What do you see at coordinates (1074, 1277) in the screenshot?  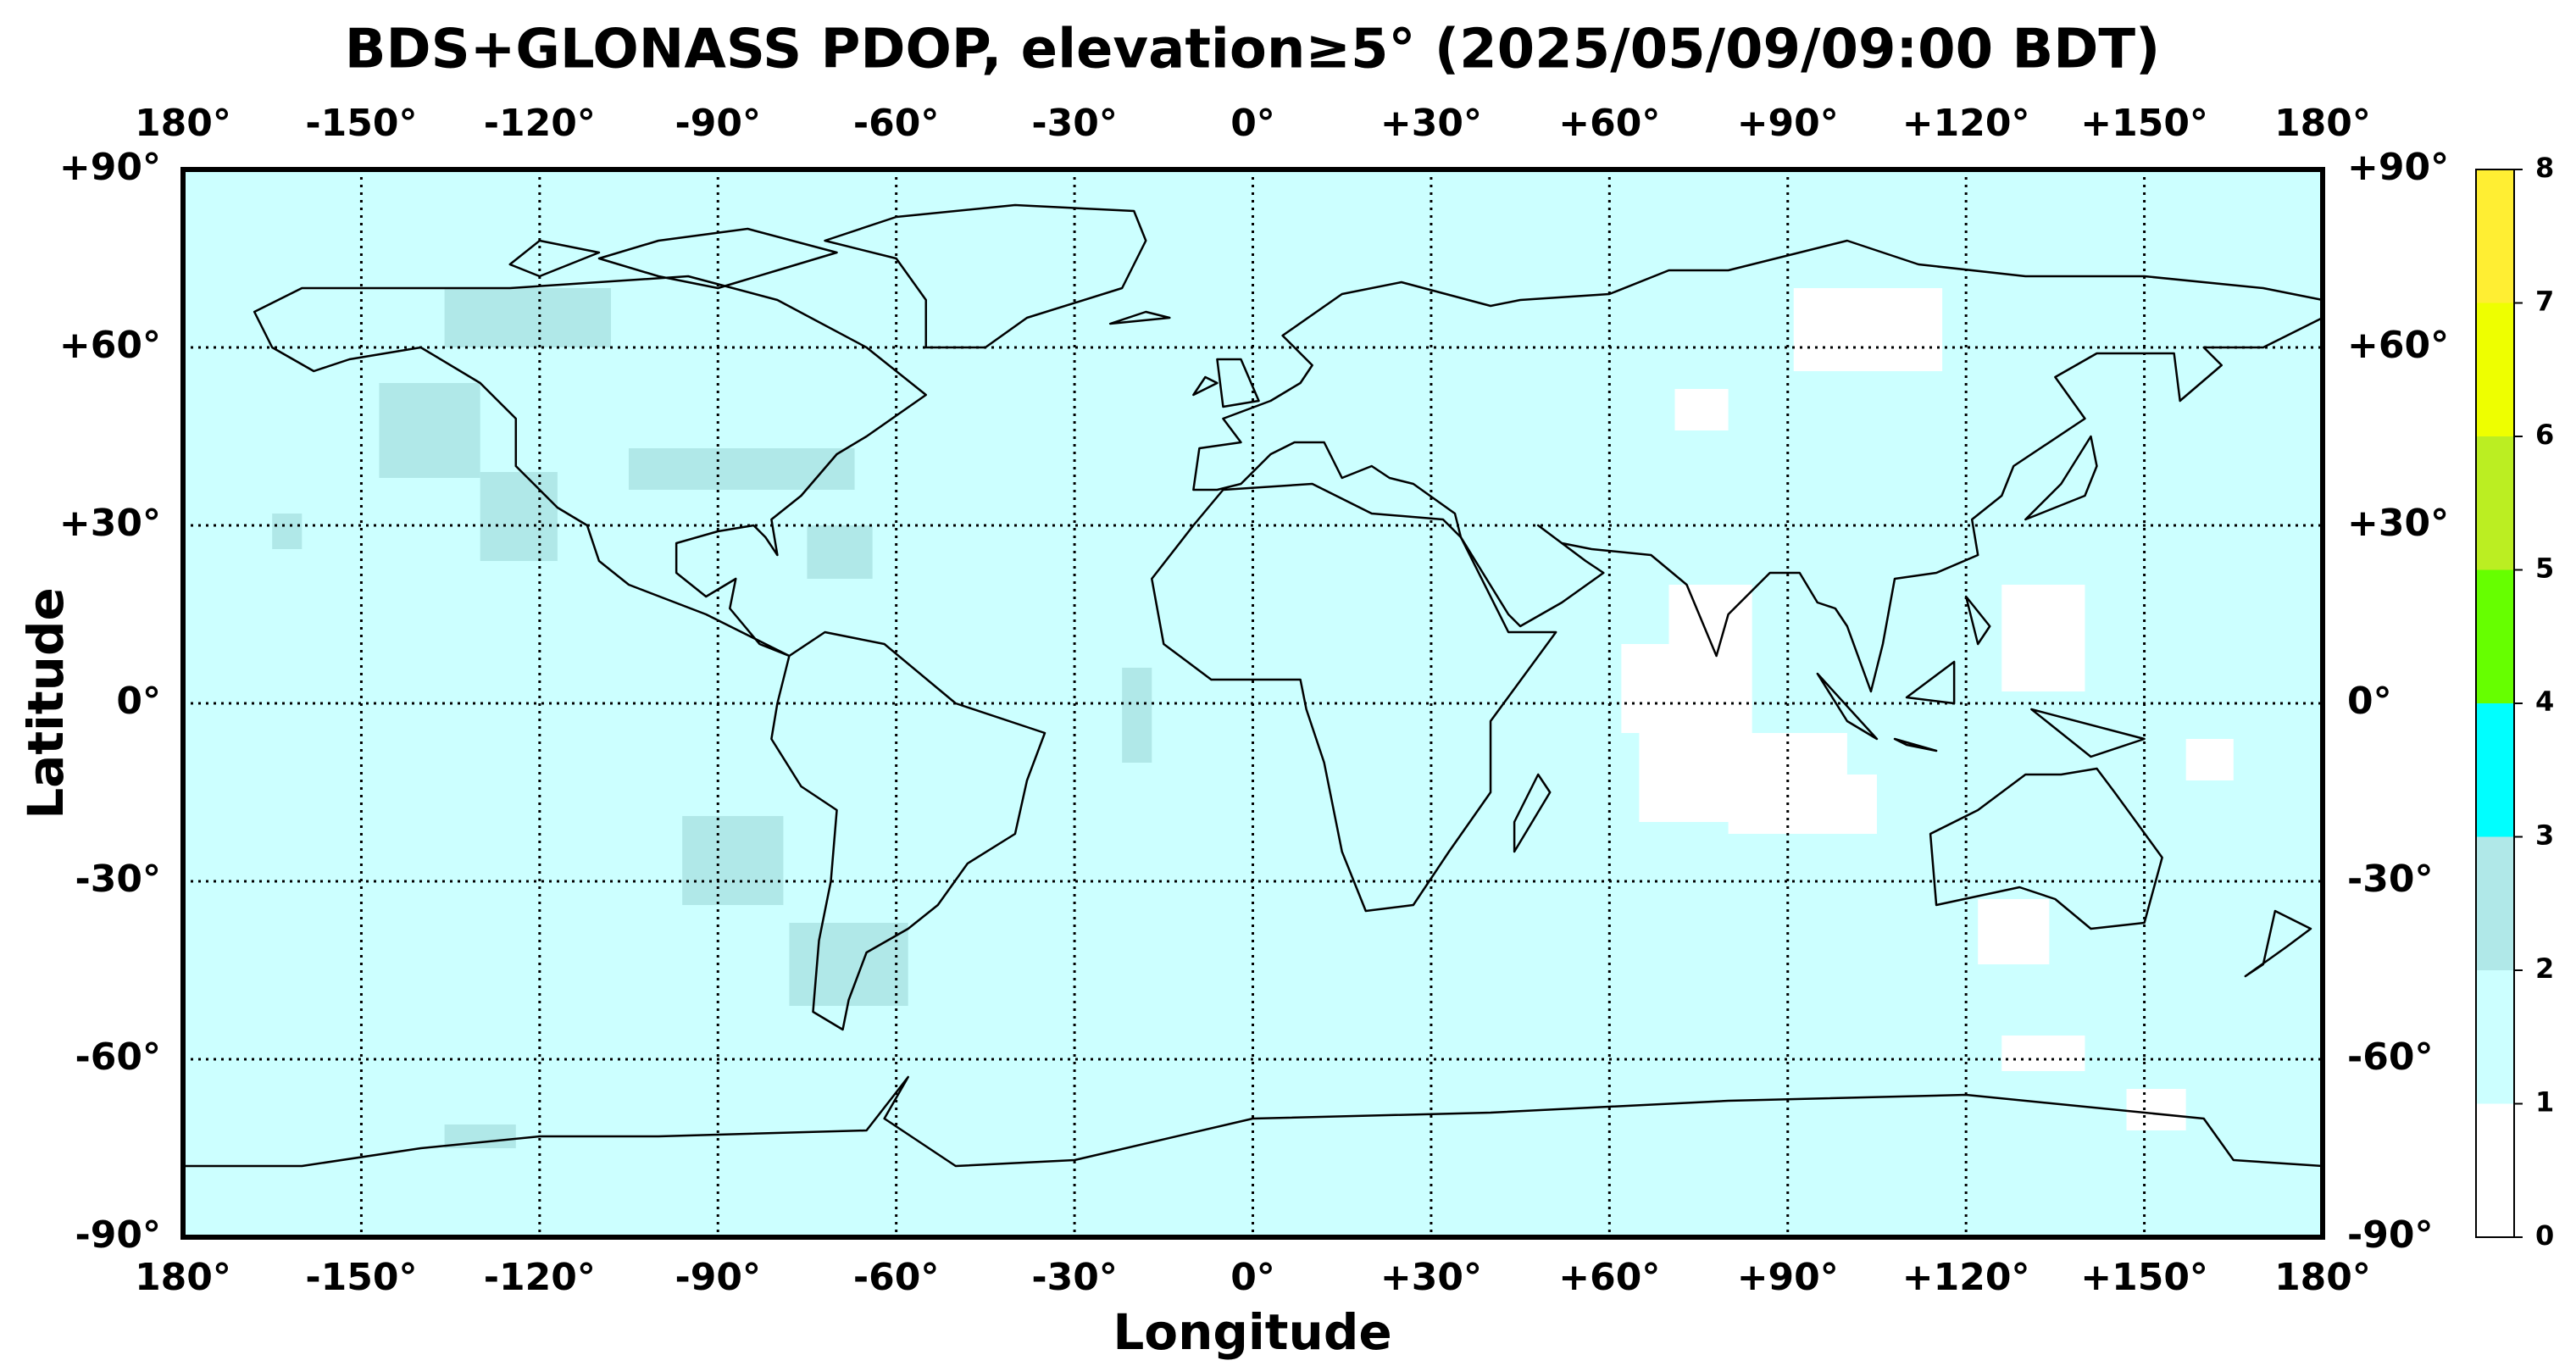 I see `x-tick-label-bottom: -30°` at bounding box center [1074, 1277].